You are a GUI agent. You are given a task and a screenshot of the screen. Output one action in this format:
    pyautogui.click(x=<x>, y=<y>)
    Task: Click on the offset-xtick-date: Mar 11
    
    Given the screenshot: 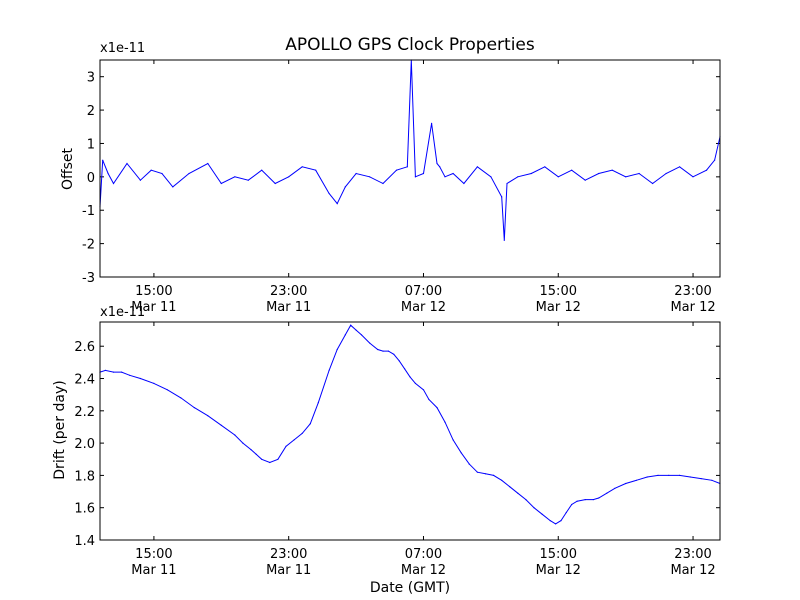 What is the action you would take?
    pyautogui.click(x=153, y=307)
    